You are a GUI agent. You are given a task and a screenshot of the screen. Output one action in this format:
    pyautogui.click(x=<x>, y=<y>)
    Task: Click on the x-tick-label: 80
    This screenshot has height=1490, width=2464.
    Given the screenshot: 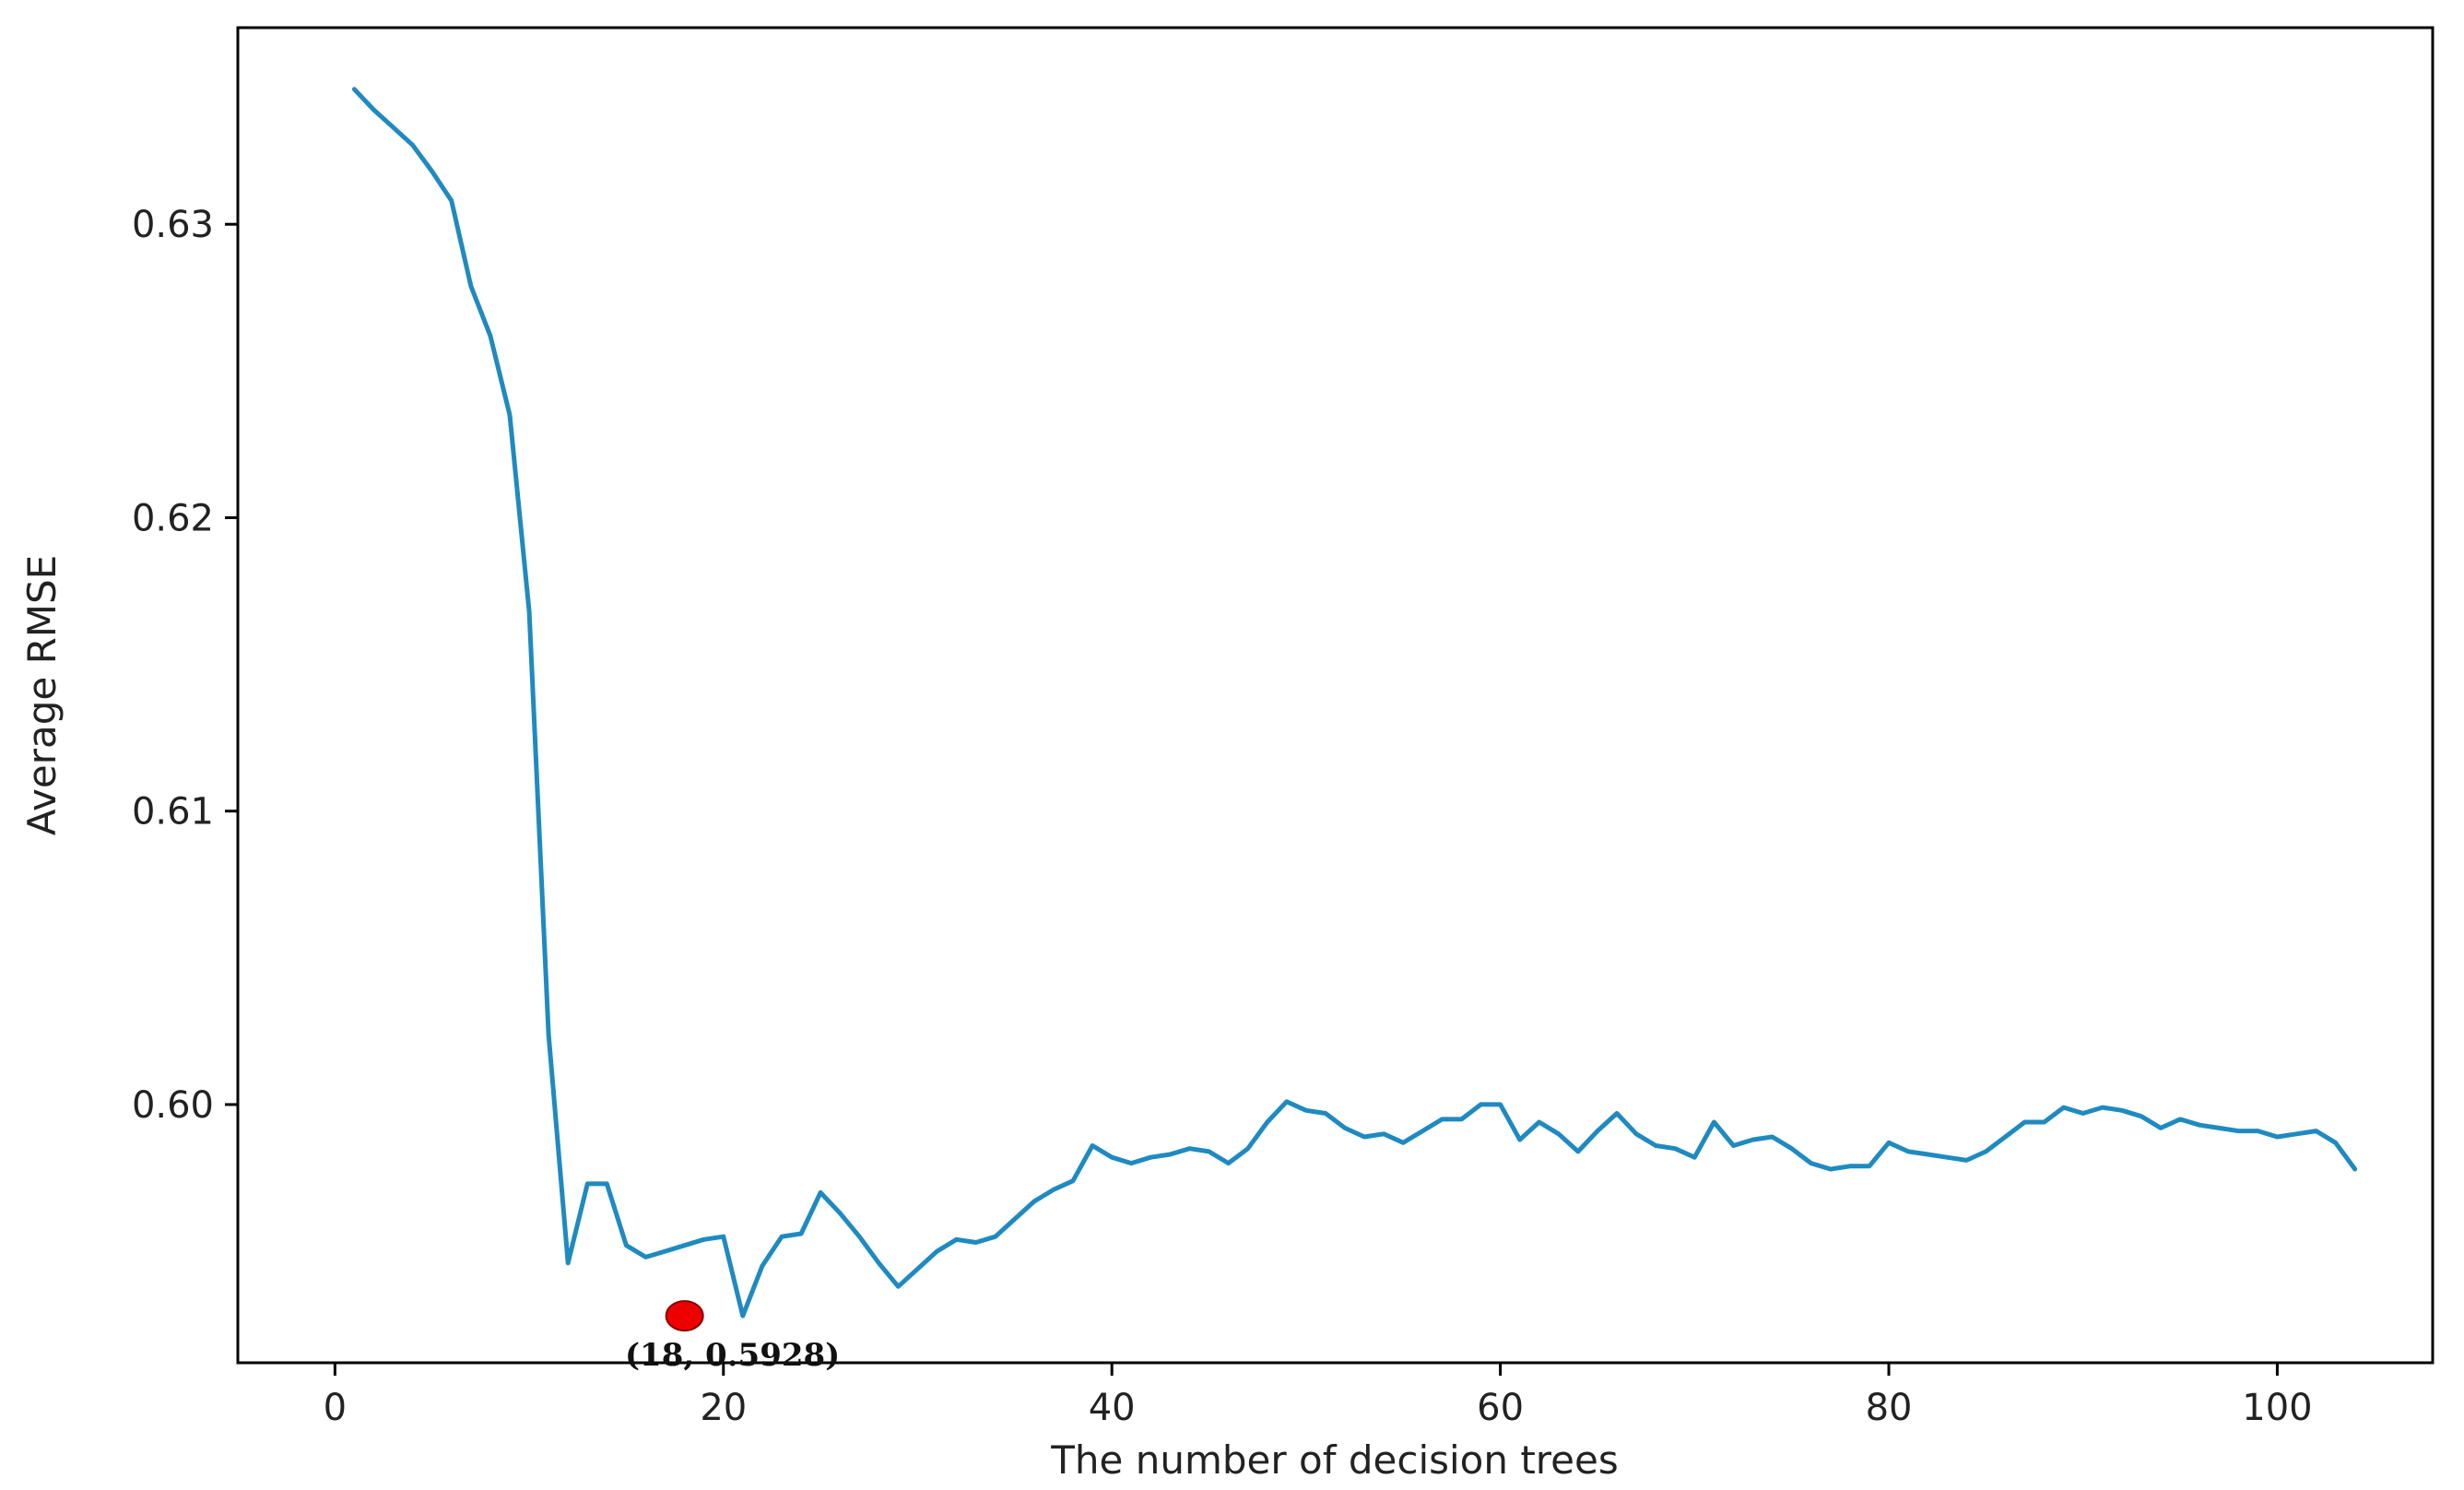 What is the action you would take?
    pyautogui.click(x=1889, y=1408)
    